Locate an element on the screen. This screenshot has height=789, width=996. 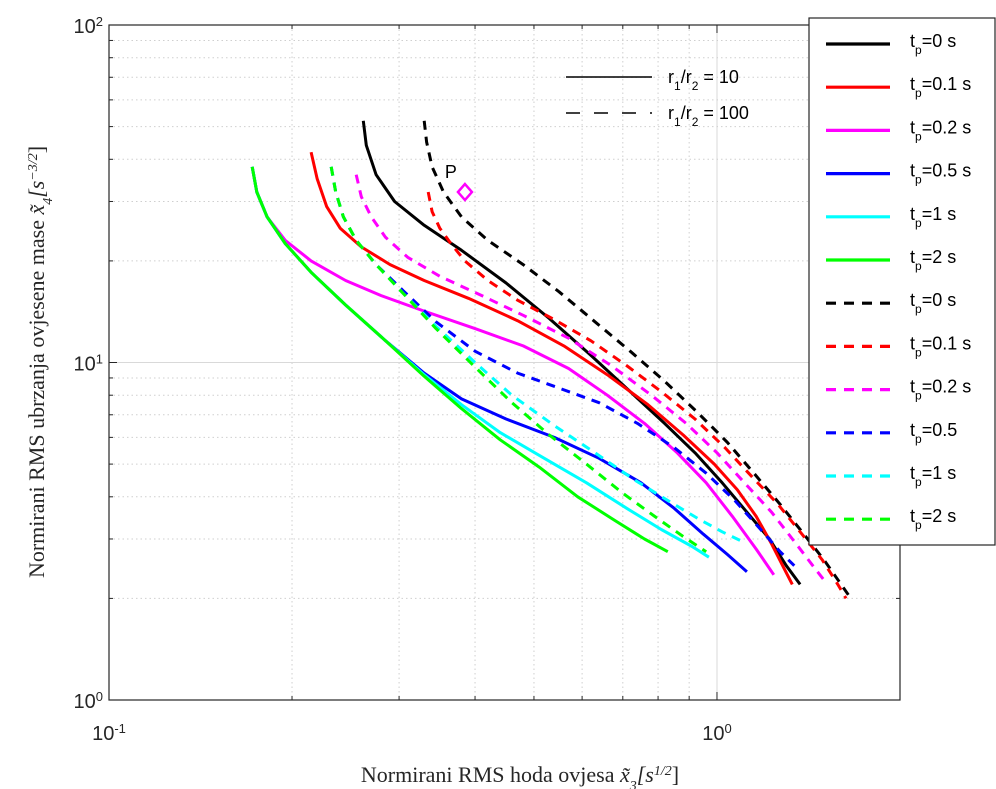
x-axis-title-sub: 3 is located at coordinates (633, 784).